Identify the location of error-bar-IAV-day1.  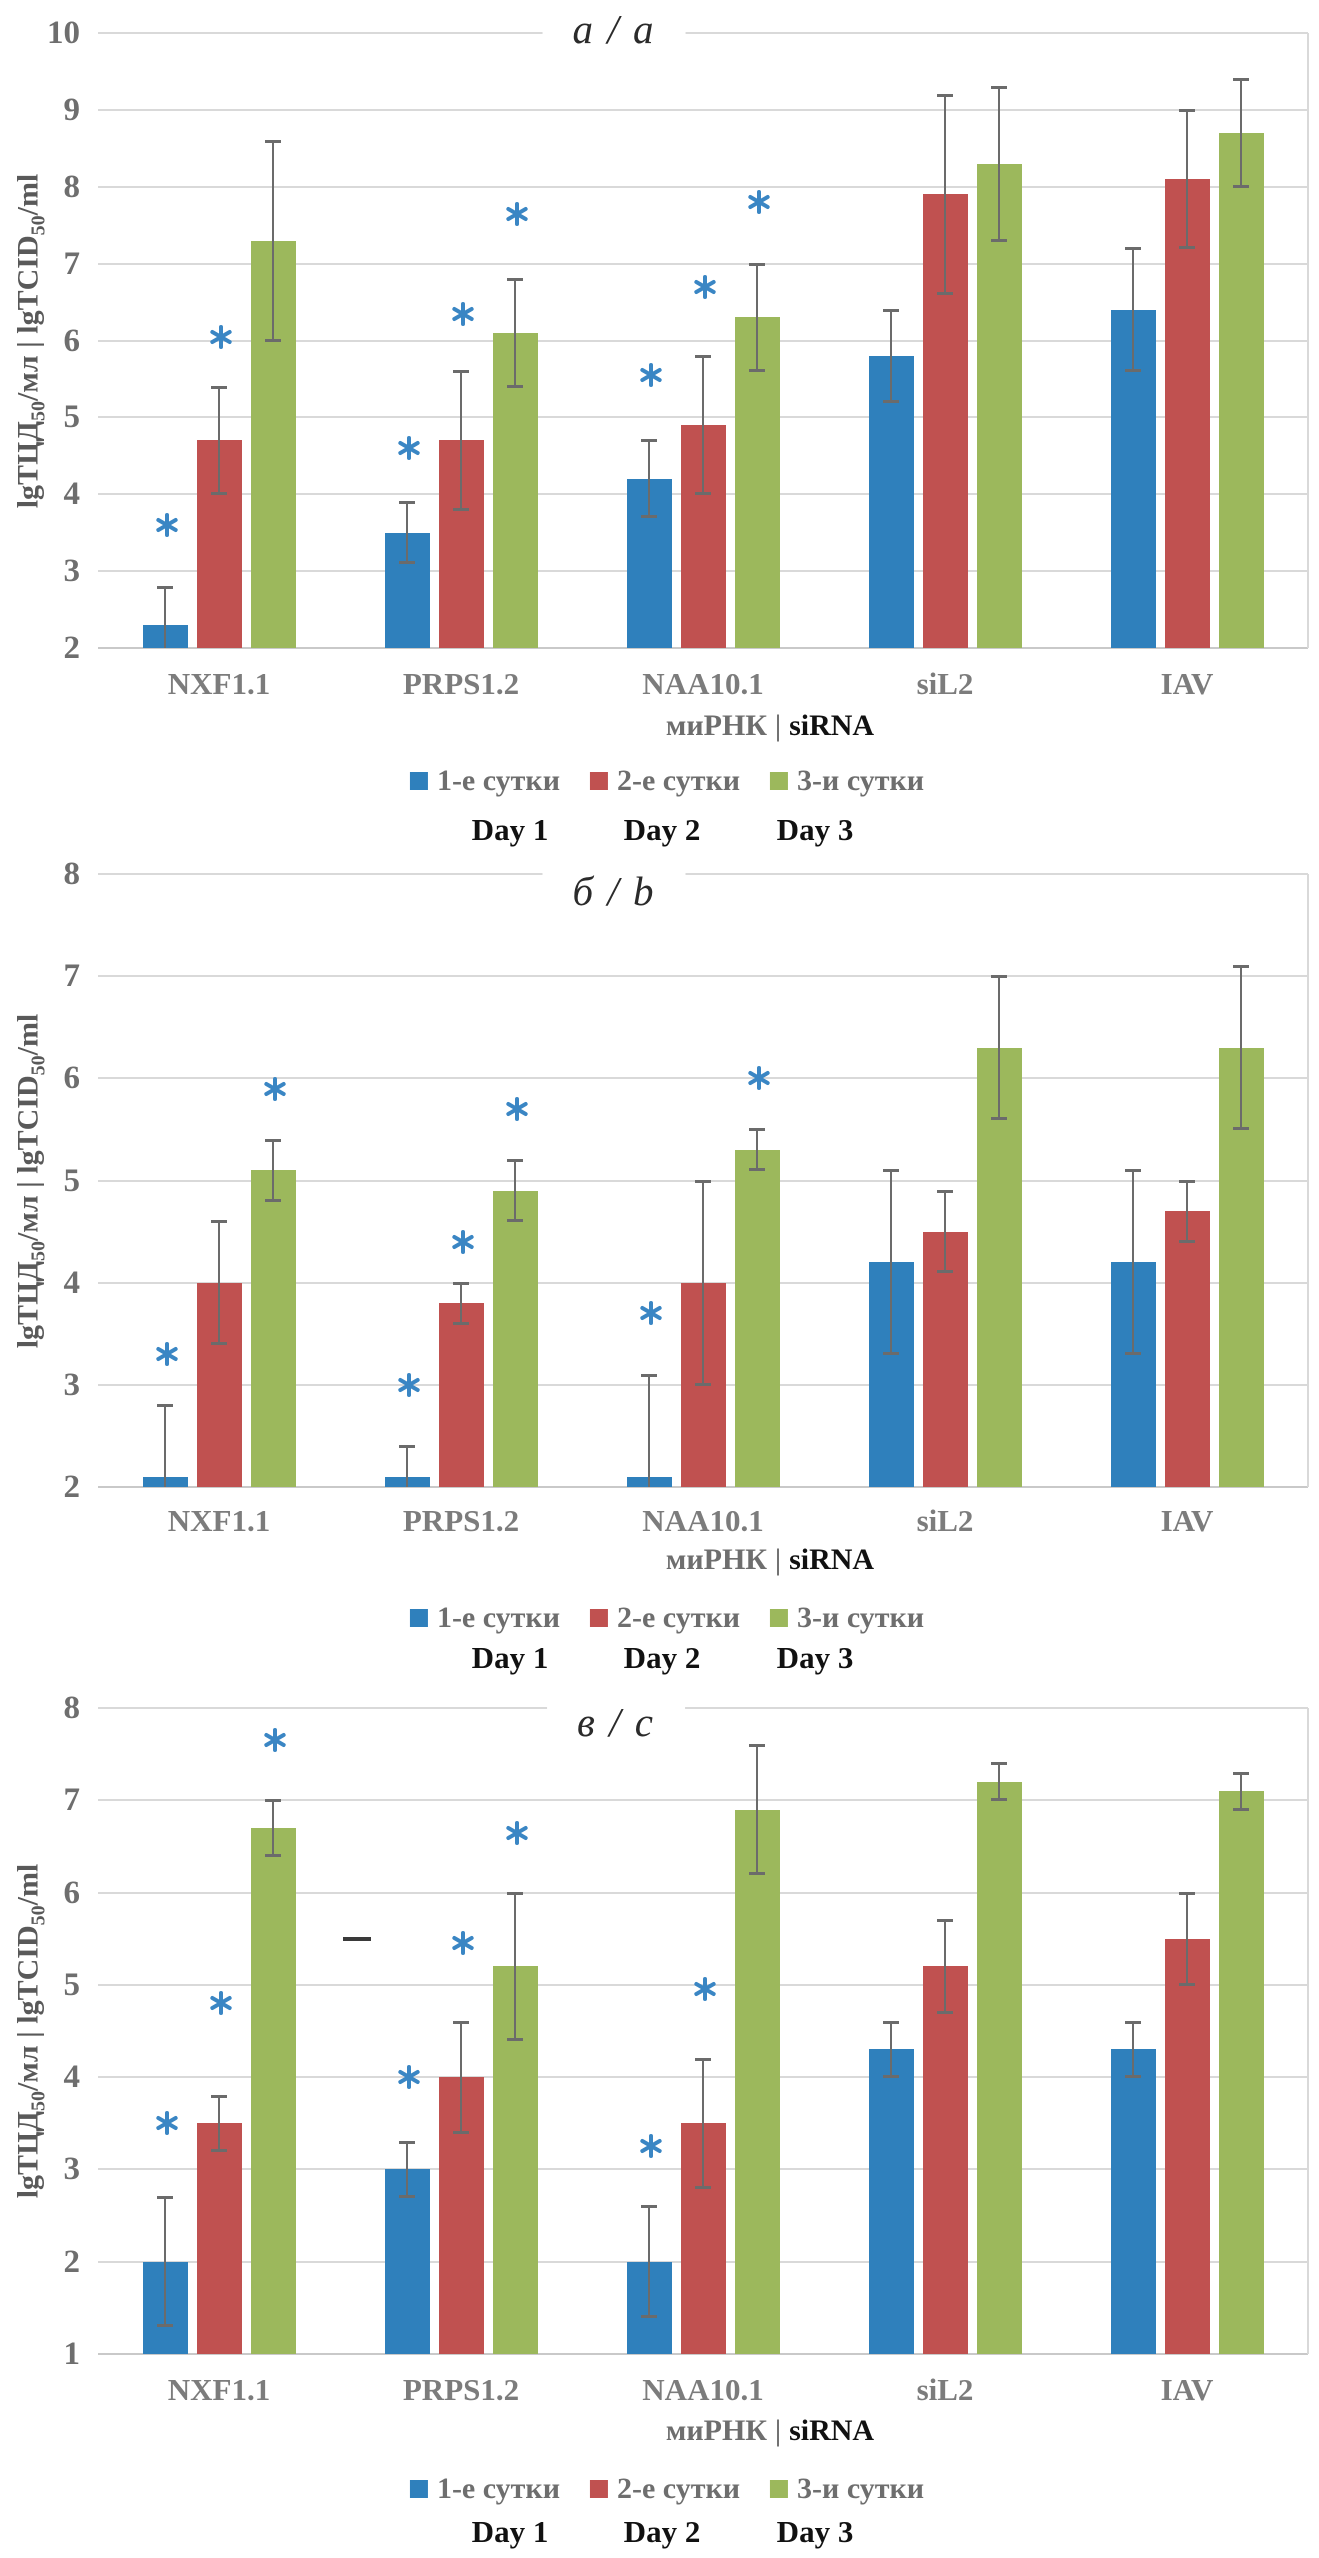
(1133, 2049).